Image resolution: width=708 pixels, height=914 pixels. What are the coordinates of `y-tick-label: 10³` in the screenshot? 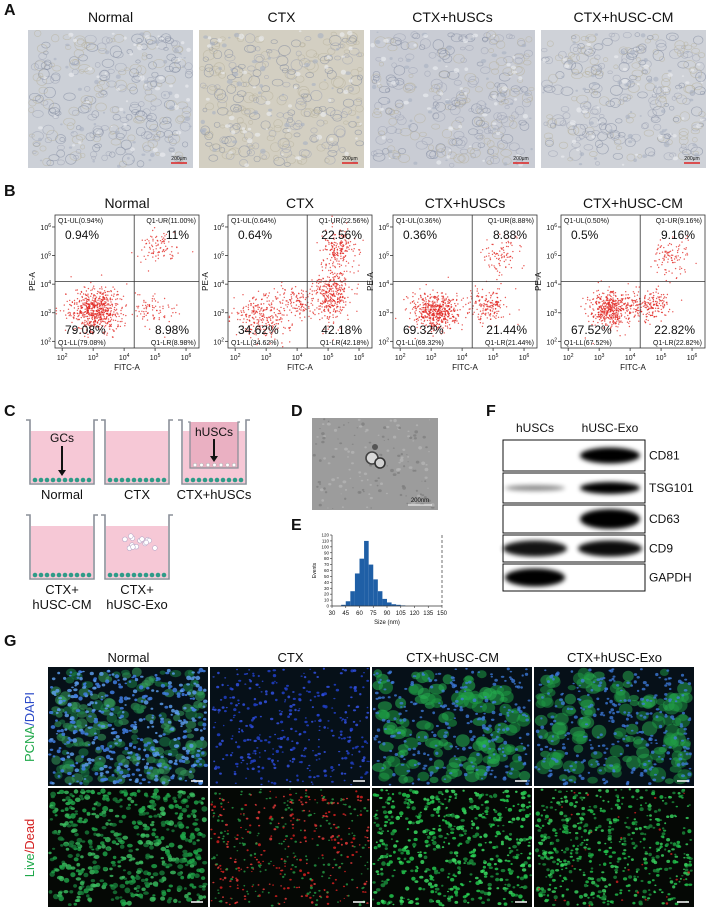 It's located at (218, 313).